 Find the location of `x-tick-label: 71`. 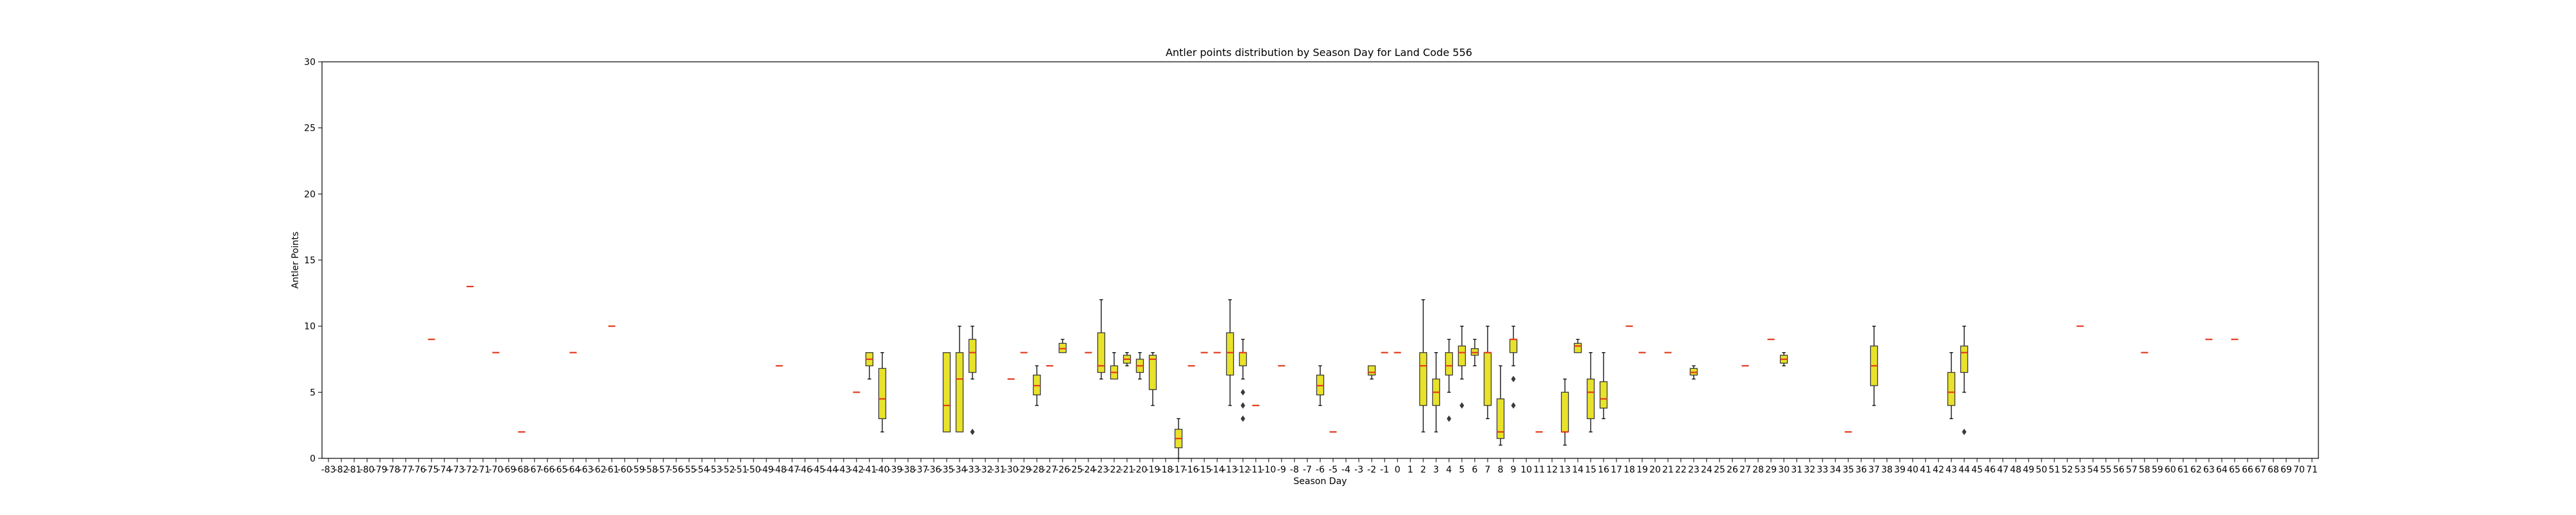

x-tick-label: 71 is located at coordinates (2312, 470).